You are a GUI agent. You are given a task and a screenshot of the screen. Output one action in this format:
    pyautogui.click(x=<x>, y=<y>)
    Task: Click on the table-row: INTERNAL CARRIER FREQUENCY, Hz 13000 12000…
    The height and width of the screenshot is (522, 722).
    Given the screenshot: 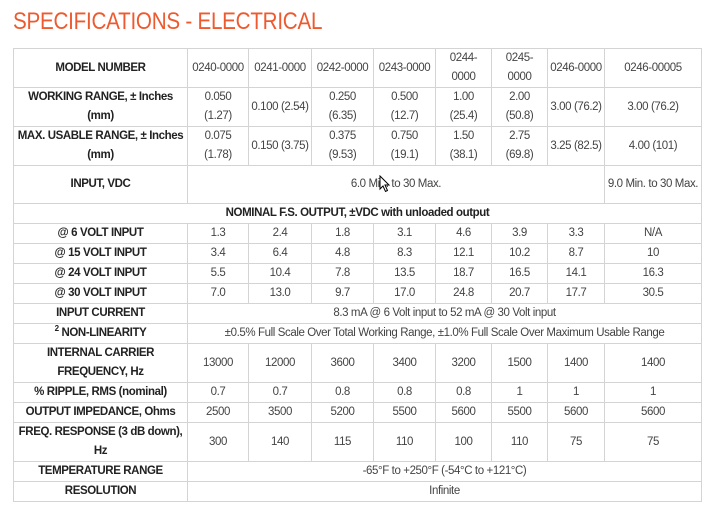 What is the action you would take?
    pyautogui.click(x=357, y=363)
    